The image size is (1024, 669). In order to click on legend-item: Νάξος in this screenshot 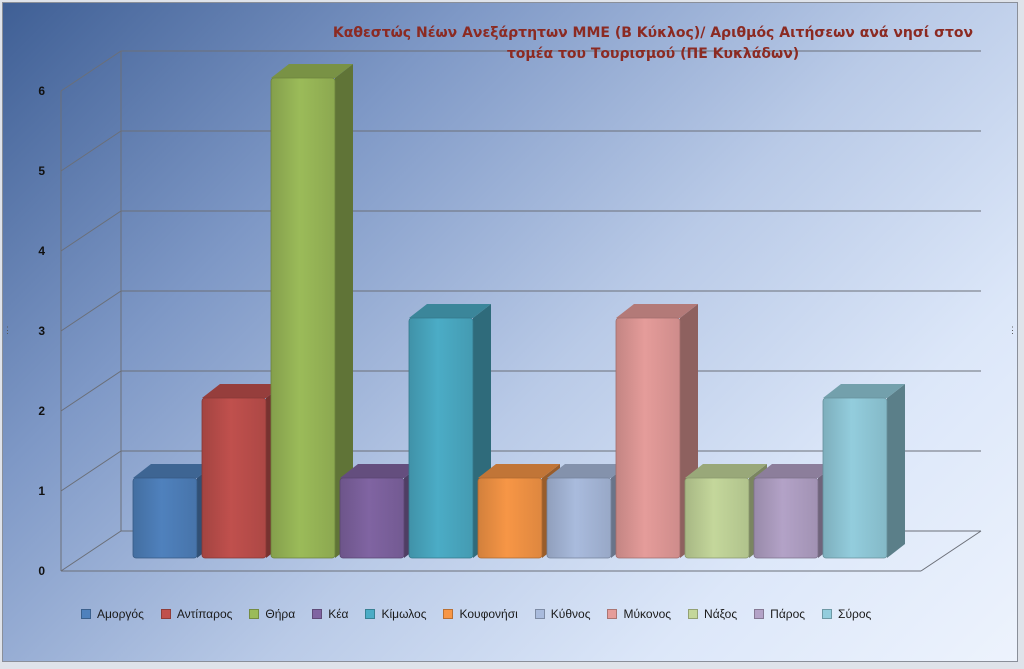, I will do `click(712, 614)`.